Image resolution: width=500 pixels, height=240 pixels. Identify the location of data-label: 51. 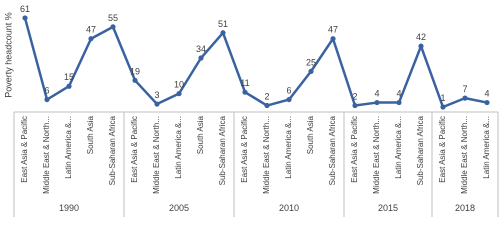
(223, 24).